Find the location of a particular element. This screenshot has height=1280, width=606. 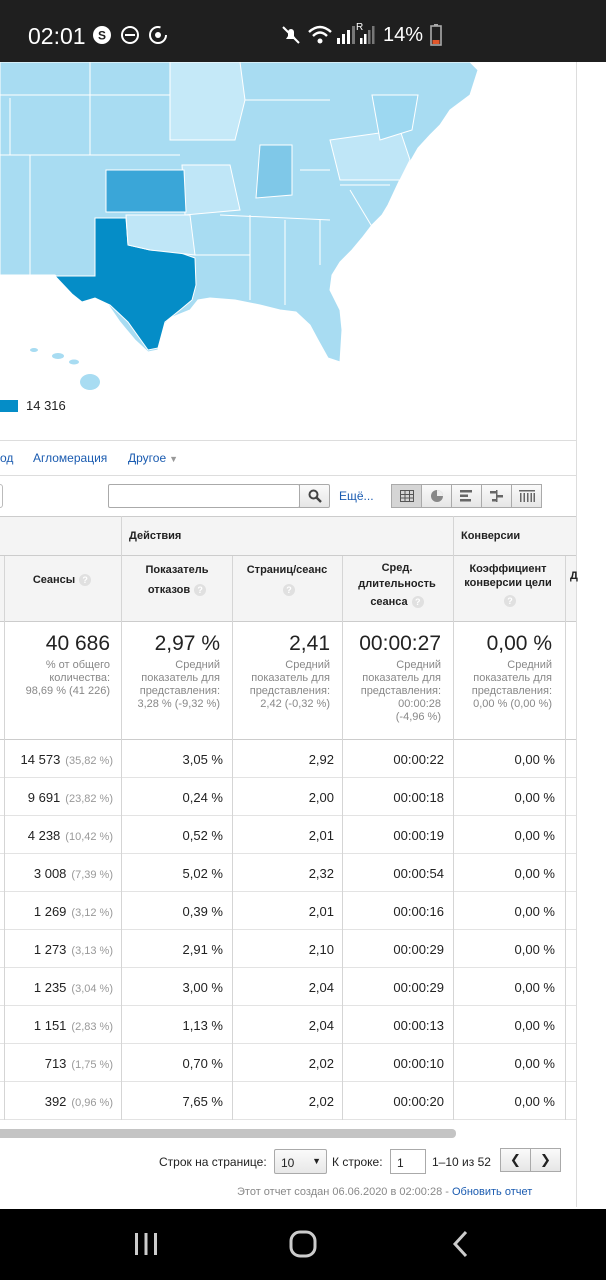

col-bounce: Показатель отказов? is located at coordinates (177, 580).